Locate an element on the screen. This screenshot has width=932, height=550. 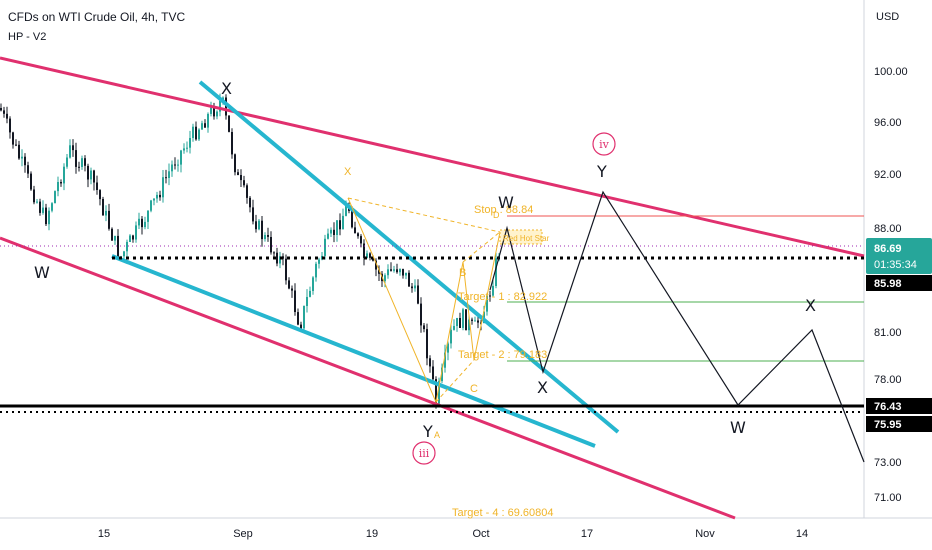
price-tag-75-95: 75.95 is located at coordinates (899, 424).